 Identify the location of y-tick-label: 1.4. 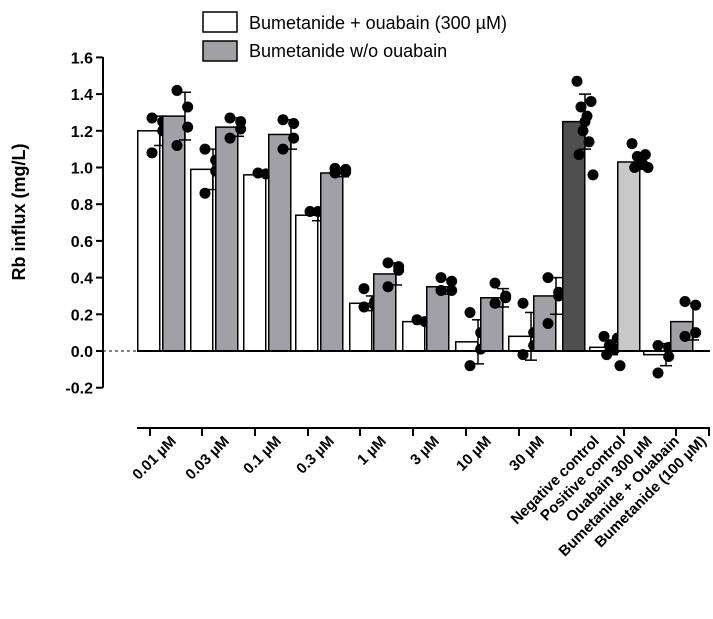
(82, 95).